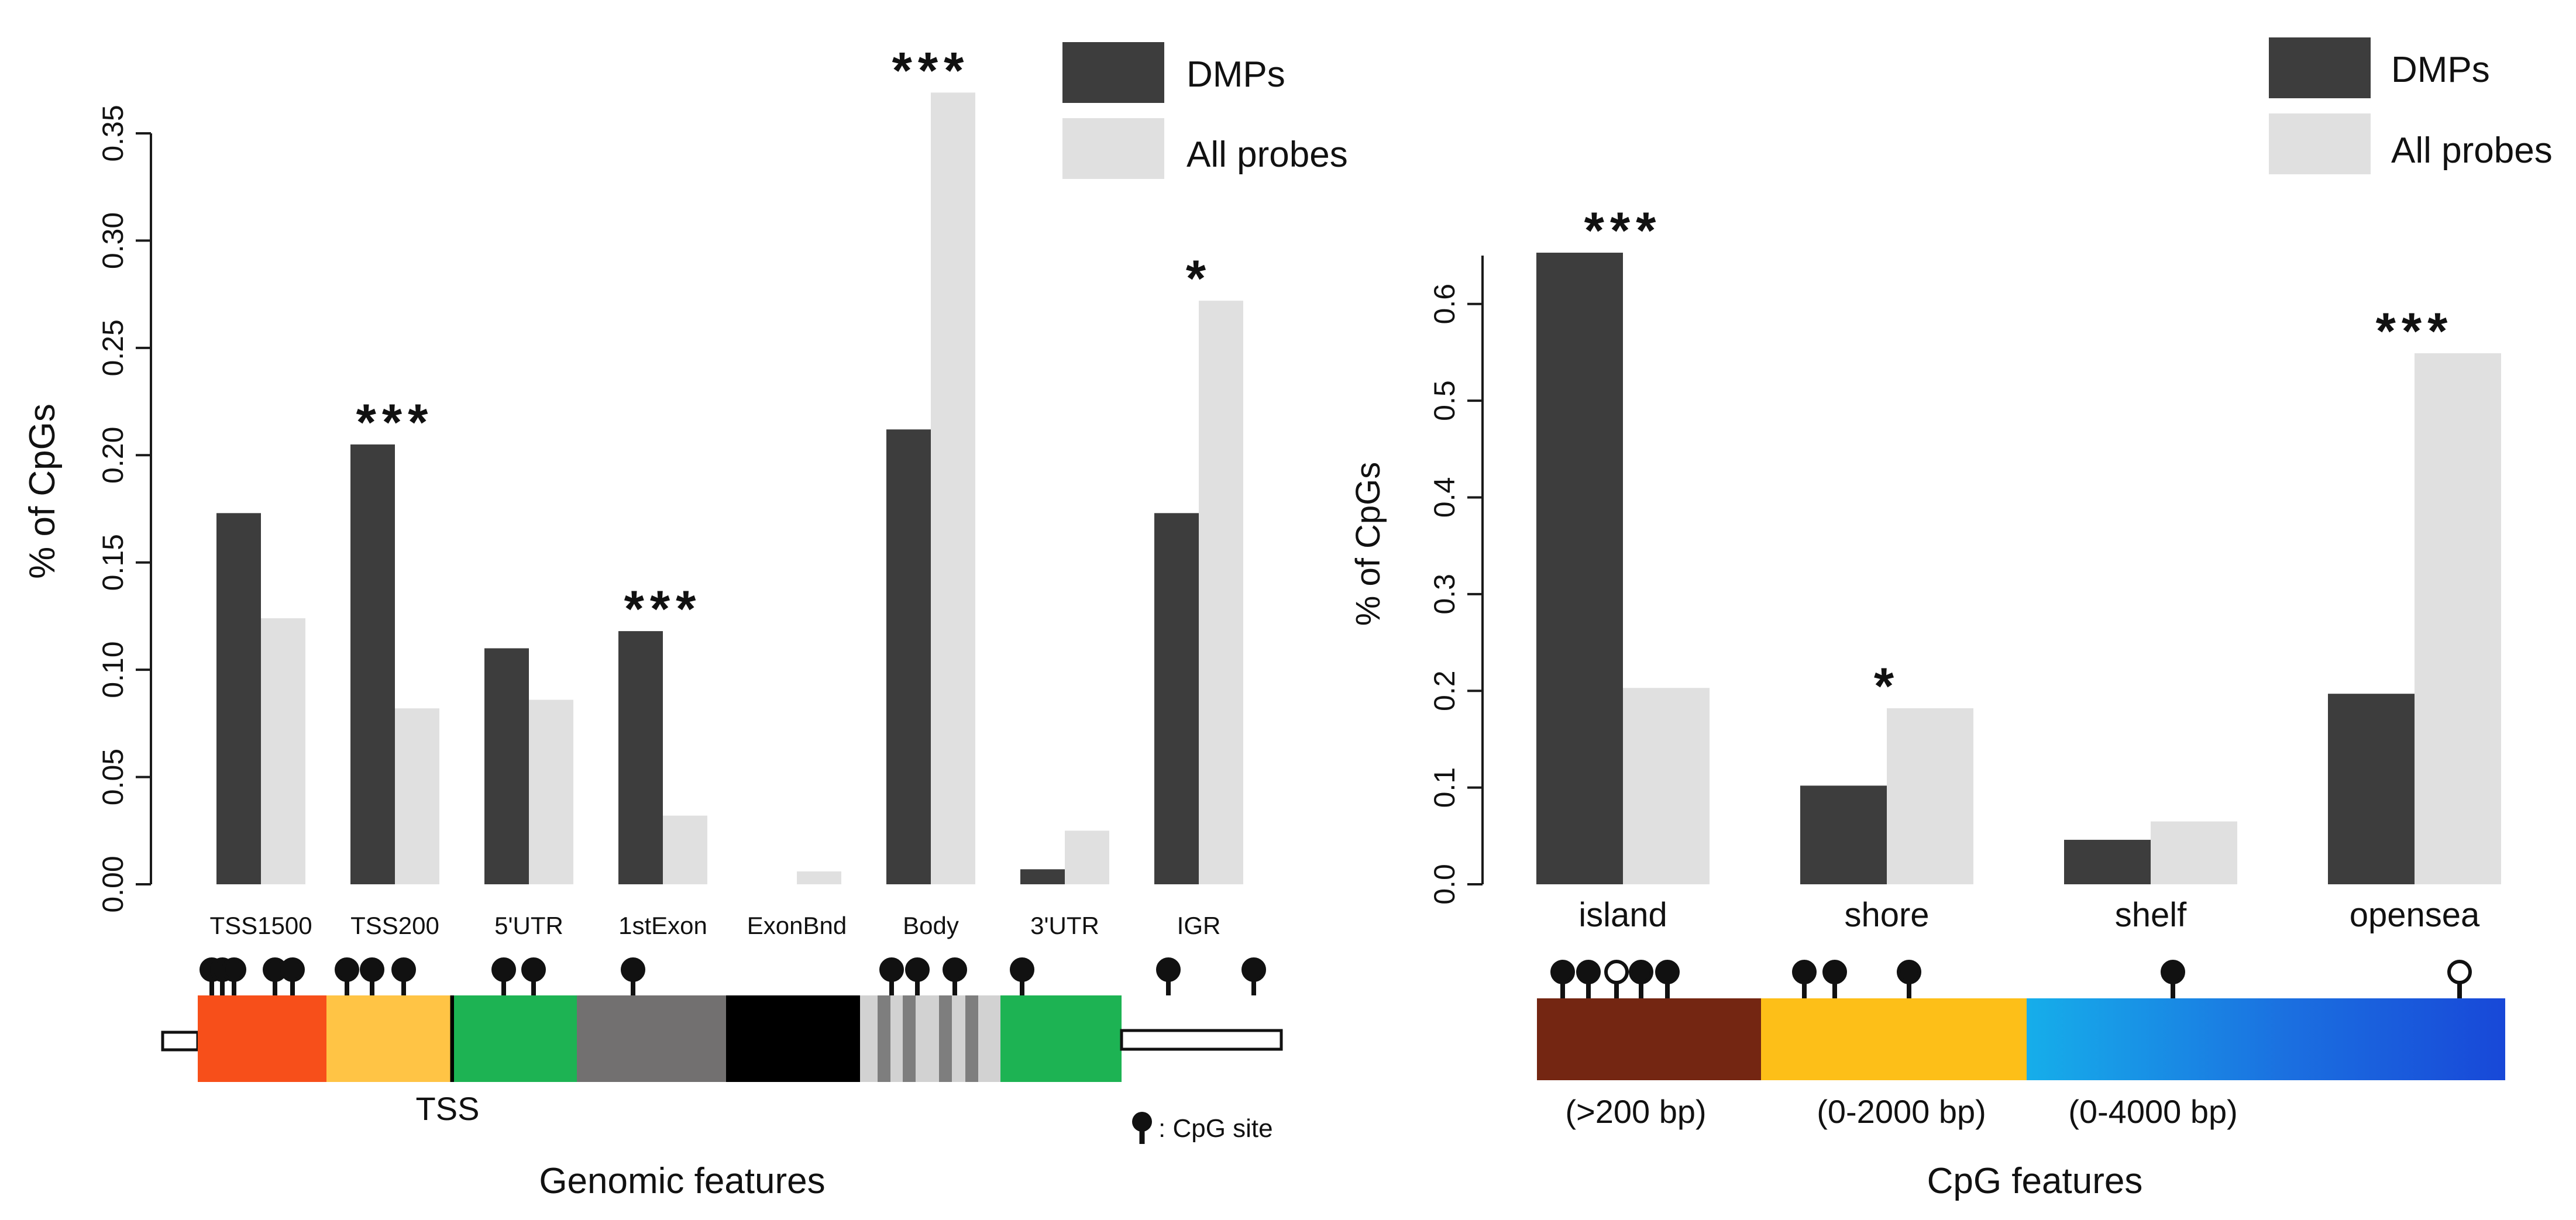 Image resolution: width=2576 pixels, height=1220 pixels. What do you see at coordinates (908, 656) in the screenshot?
I see `bar-dmps-body` at bounding box center [908, 656].